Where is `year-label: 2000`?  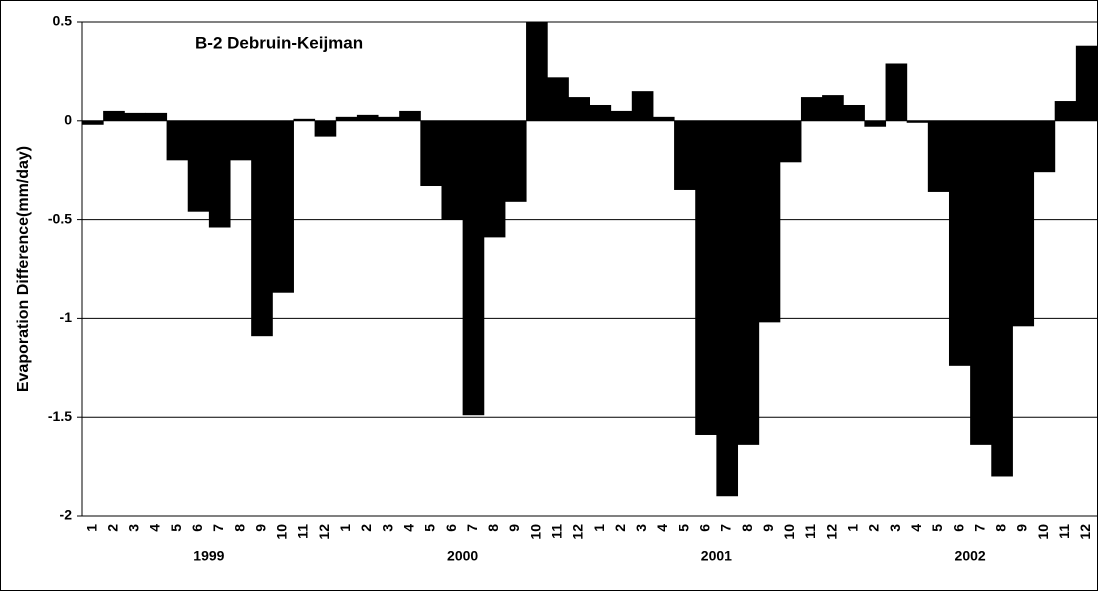
year-label: 2000 is located at coordinates (462, 556).